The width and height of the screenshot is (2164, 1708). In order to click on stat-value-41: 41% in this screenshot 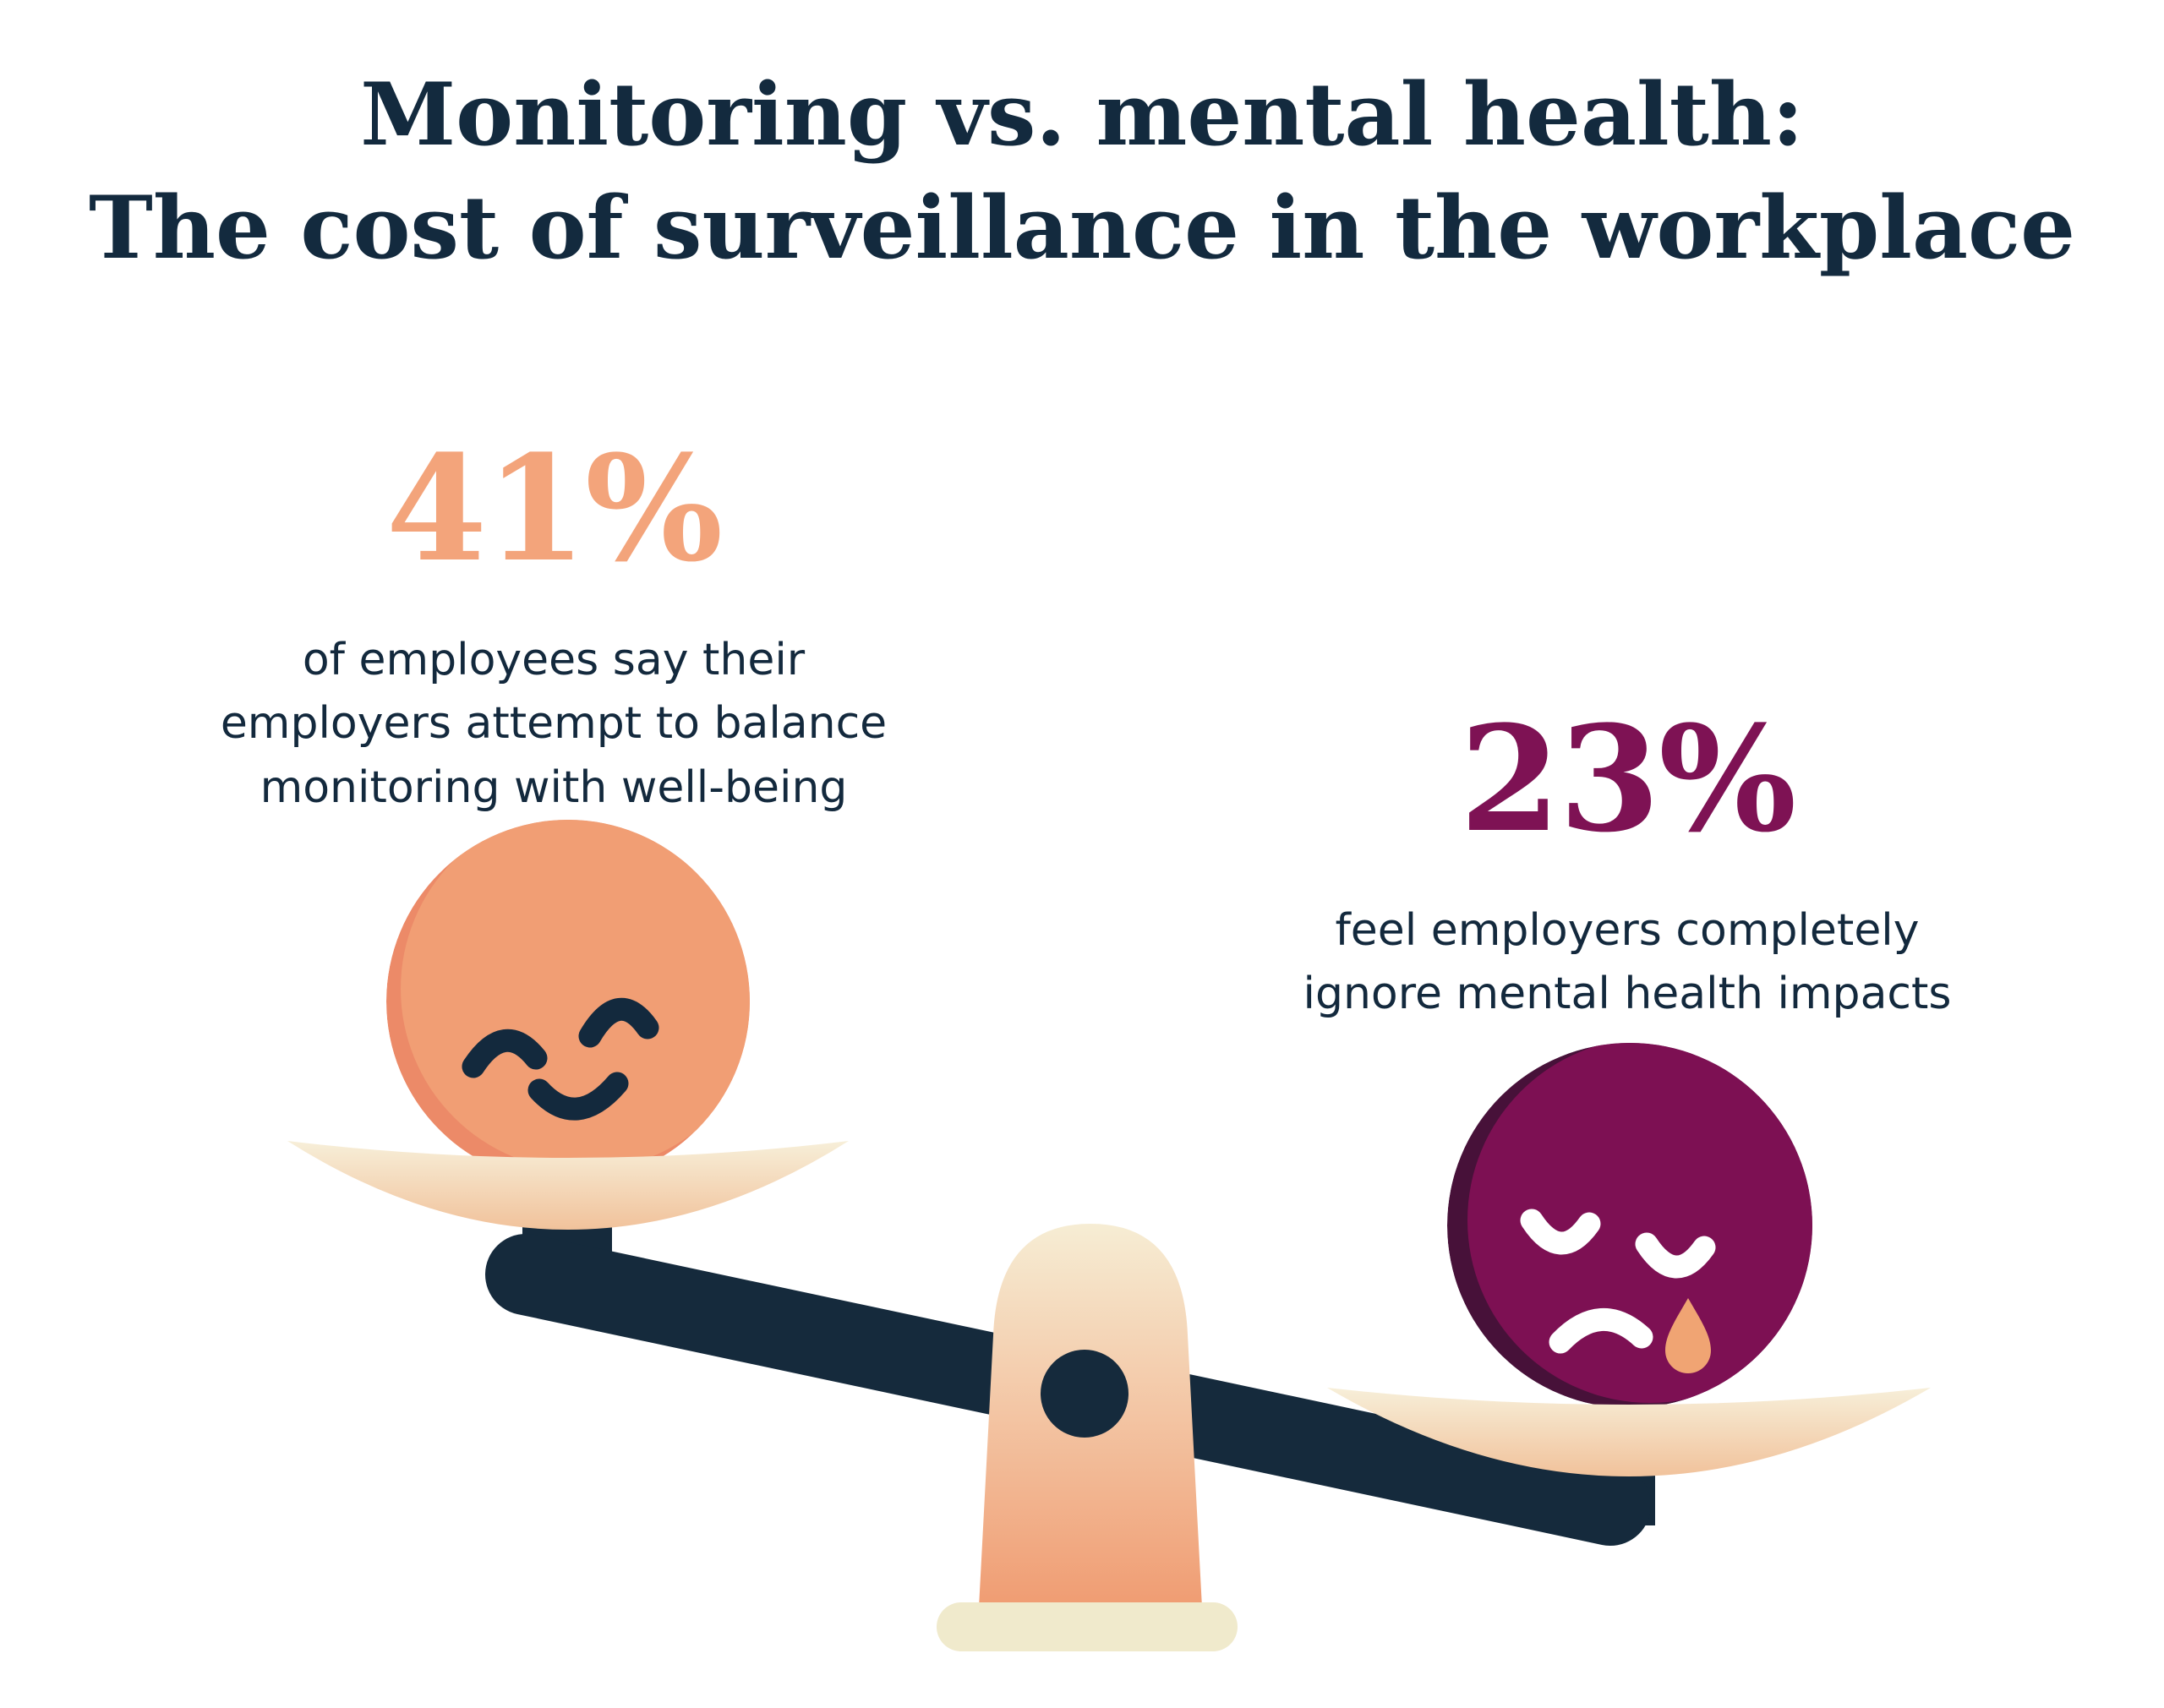, I will do `click(554, 508)`.